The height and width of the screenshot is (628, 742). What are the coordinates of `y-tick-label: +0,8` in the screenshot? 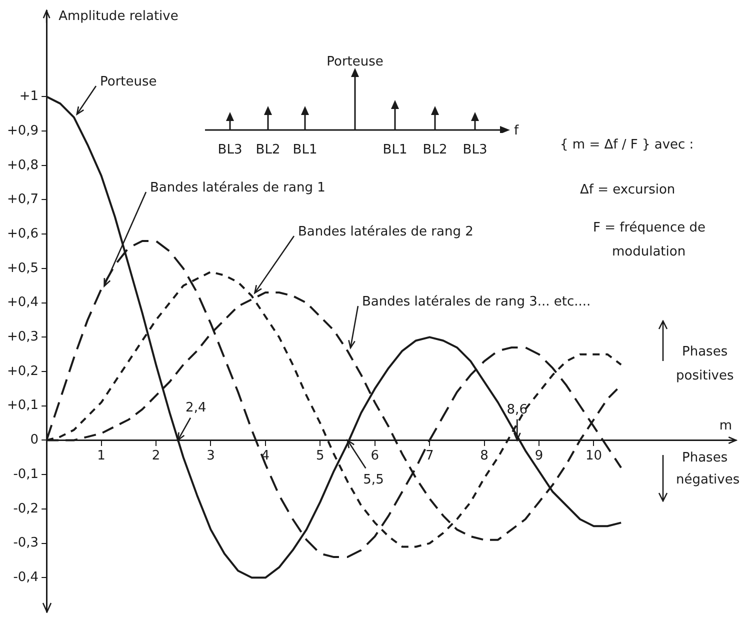 It's located at (22, 165).